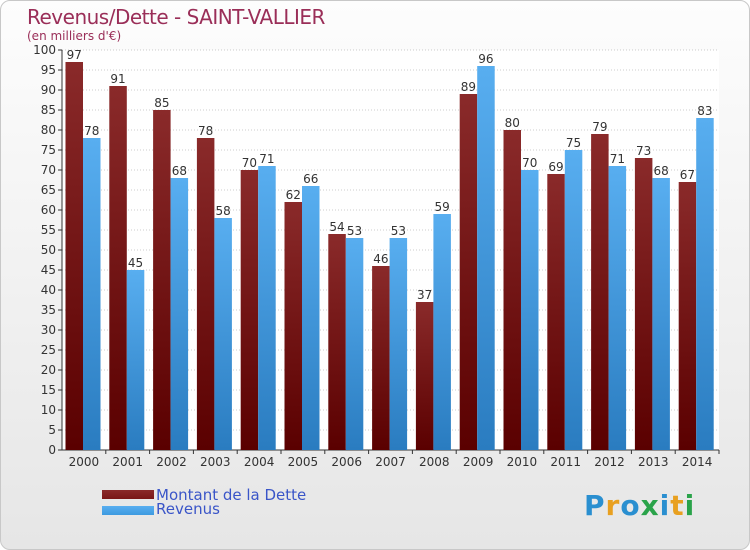 The width and height of the screenshot is (750, 550). What do you see at coordinates (135, 263) in the screenshot?
I see `revenus-value-label: 45` at bounding box center [135, 263].